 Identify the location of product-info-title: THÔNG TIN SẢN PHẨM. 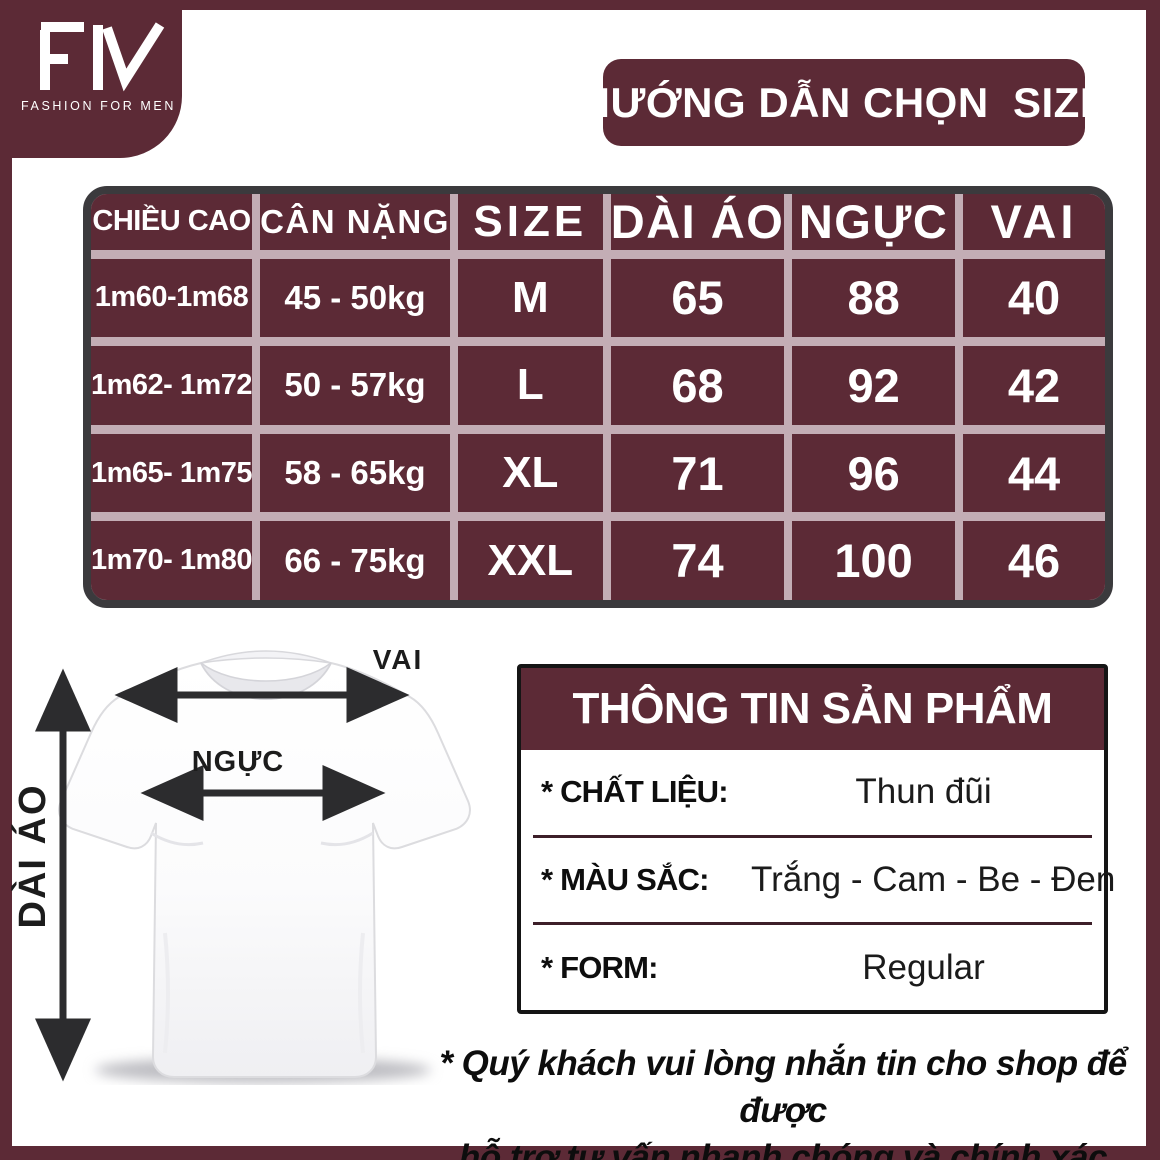
(812, 709).